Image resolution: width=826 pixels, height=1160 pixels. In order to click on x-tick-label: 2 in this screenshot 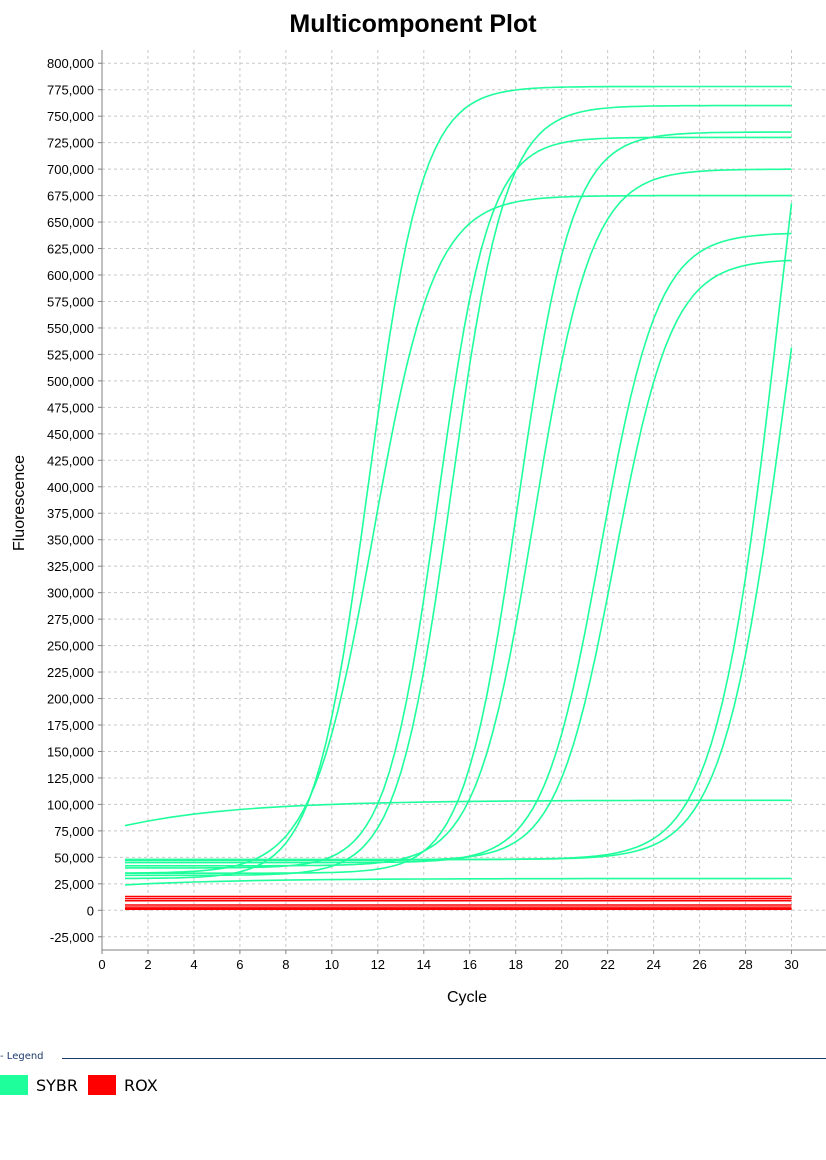, I will do `click(147, 964)`.